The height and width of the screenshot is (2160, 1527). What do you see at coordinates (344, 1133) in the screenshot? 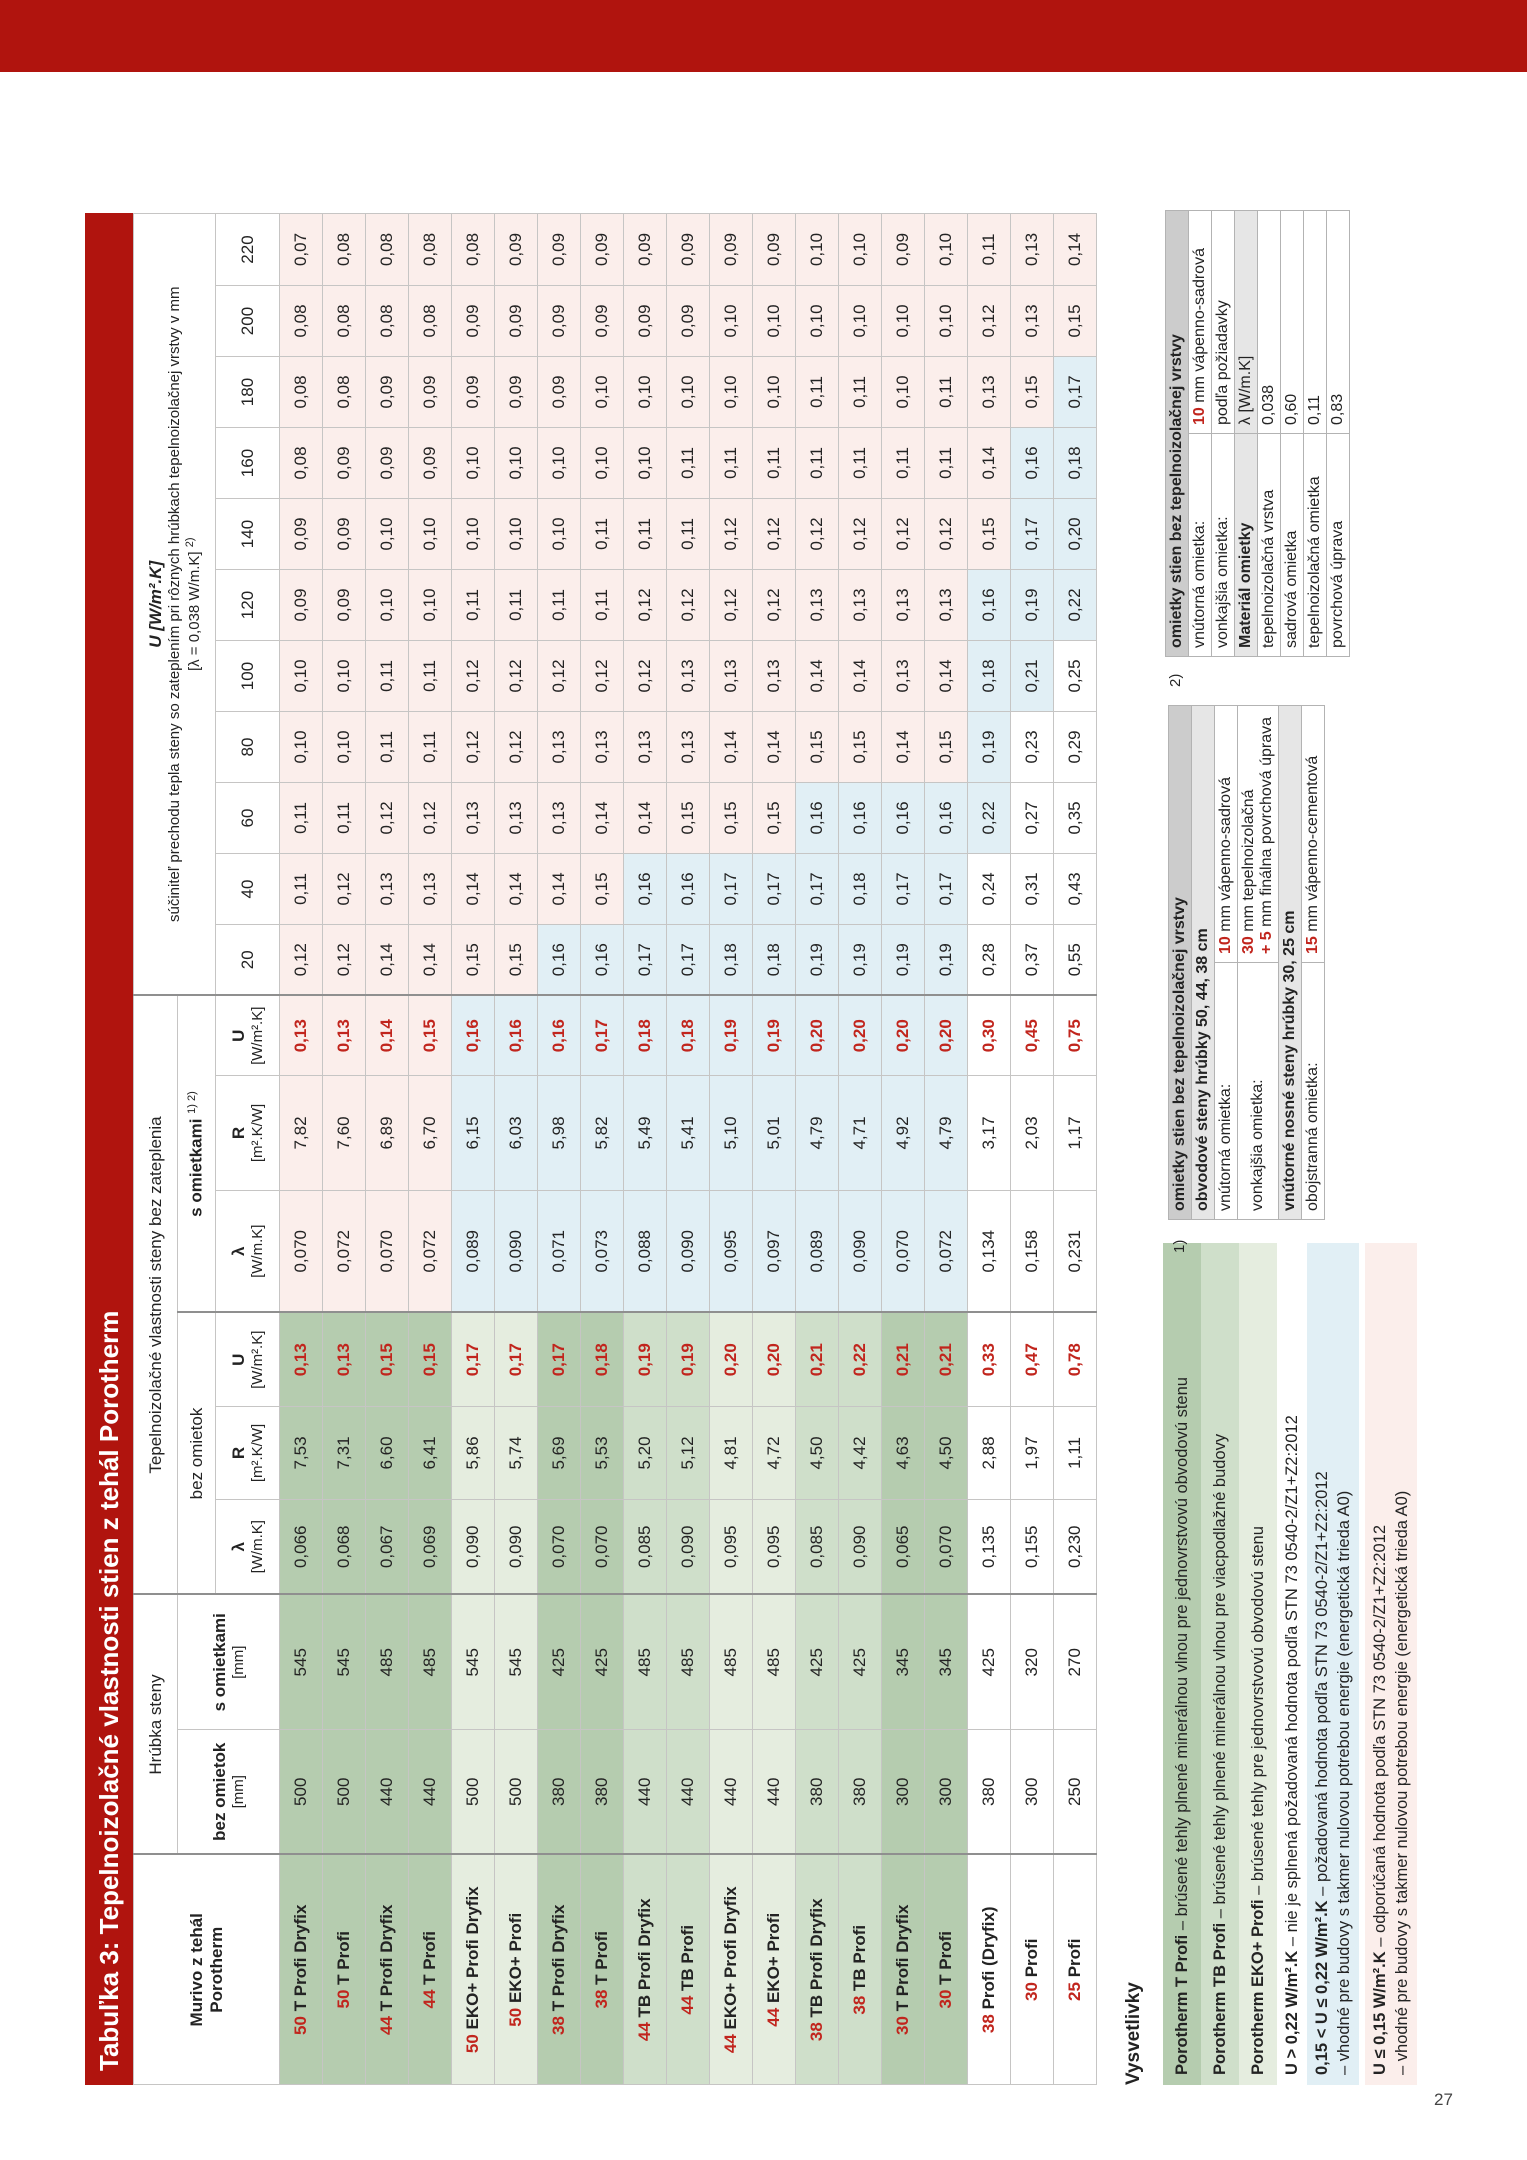
I see `r-s: 7,60` at bounding box center [344, 1133].